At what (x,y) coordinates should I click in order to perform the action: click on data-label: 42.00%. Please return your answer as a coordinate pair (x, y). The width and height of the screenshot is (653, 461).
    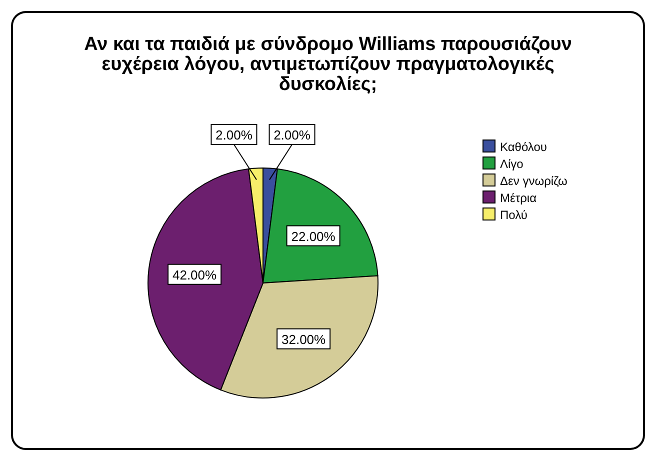
    Looking at the image, I should click on (195, 274).